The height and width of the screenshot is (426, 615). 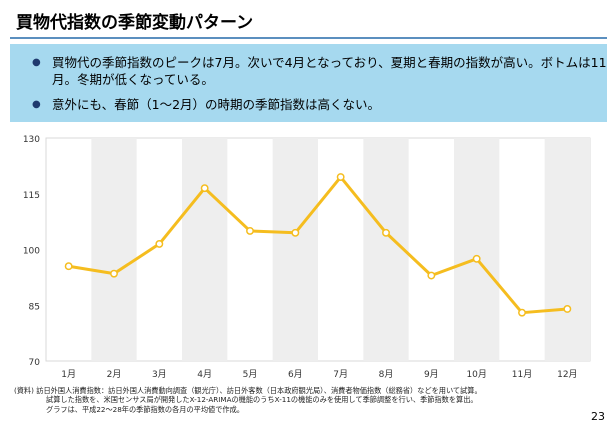 I want to click on x-tick-label: 9月, so click(x=431, y=374).